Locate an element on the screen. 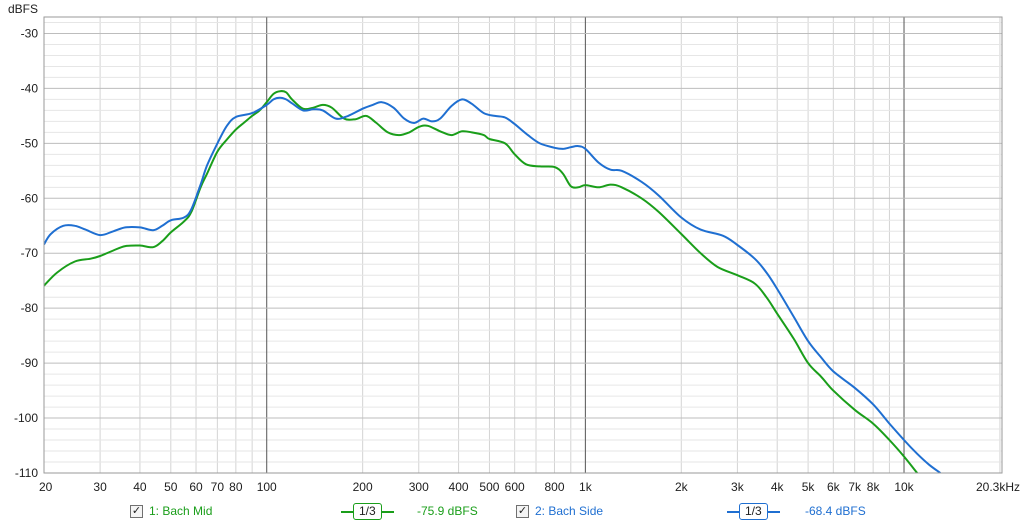 This screenshot has width=1024, height=527. x-tick-label: 3k is located at coordinates (738, 487).